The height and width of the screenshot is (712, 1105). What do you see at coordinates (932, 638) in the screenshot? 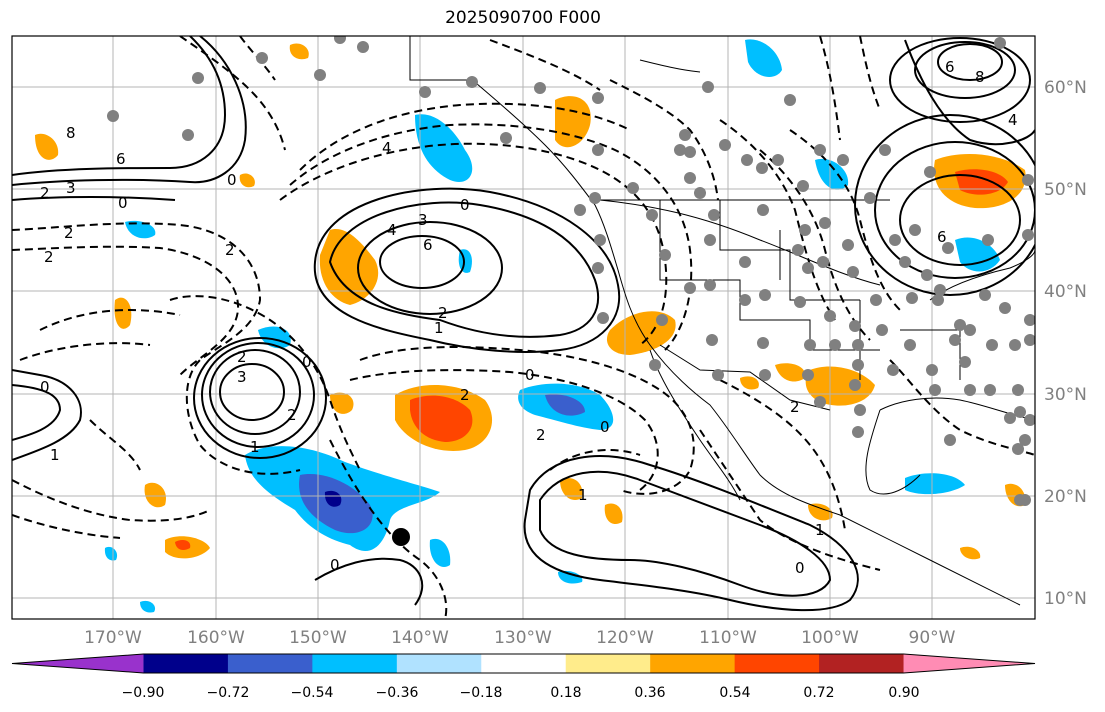
I see `lon-label: 90°W` at bounding box center [932, 638].